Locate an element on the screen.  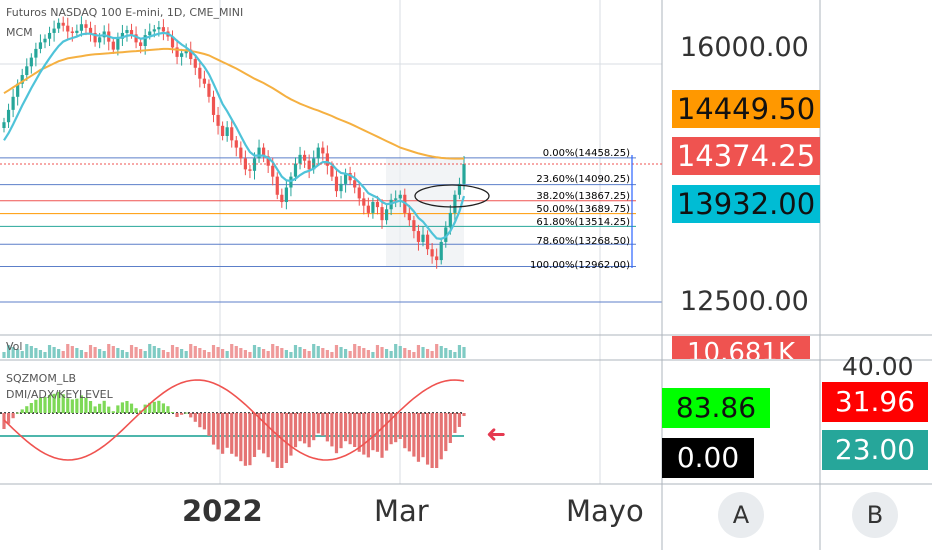
pane-a-button: A is located at coordinates (741, 515).